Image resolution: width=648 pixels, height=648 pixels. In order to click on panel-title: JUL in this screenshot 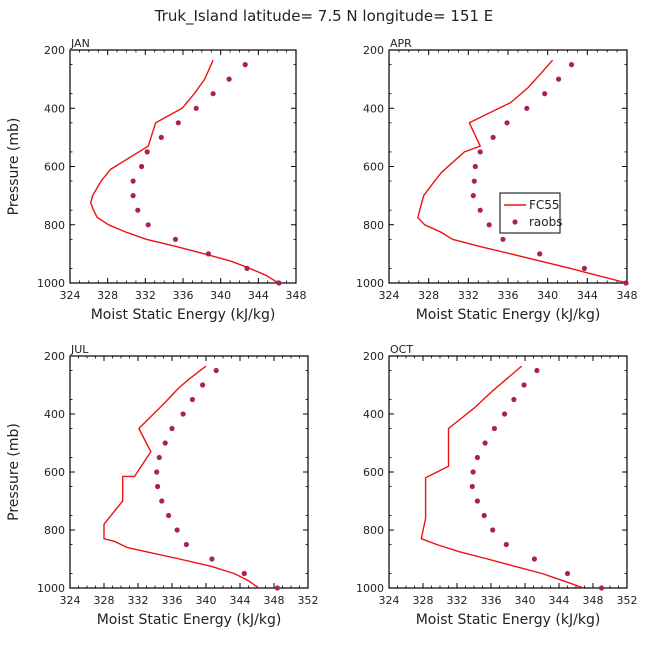, I will do `click(79, 349)`.